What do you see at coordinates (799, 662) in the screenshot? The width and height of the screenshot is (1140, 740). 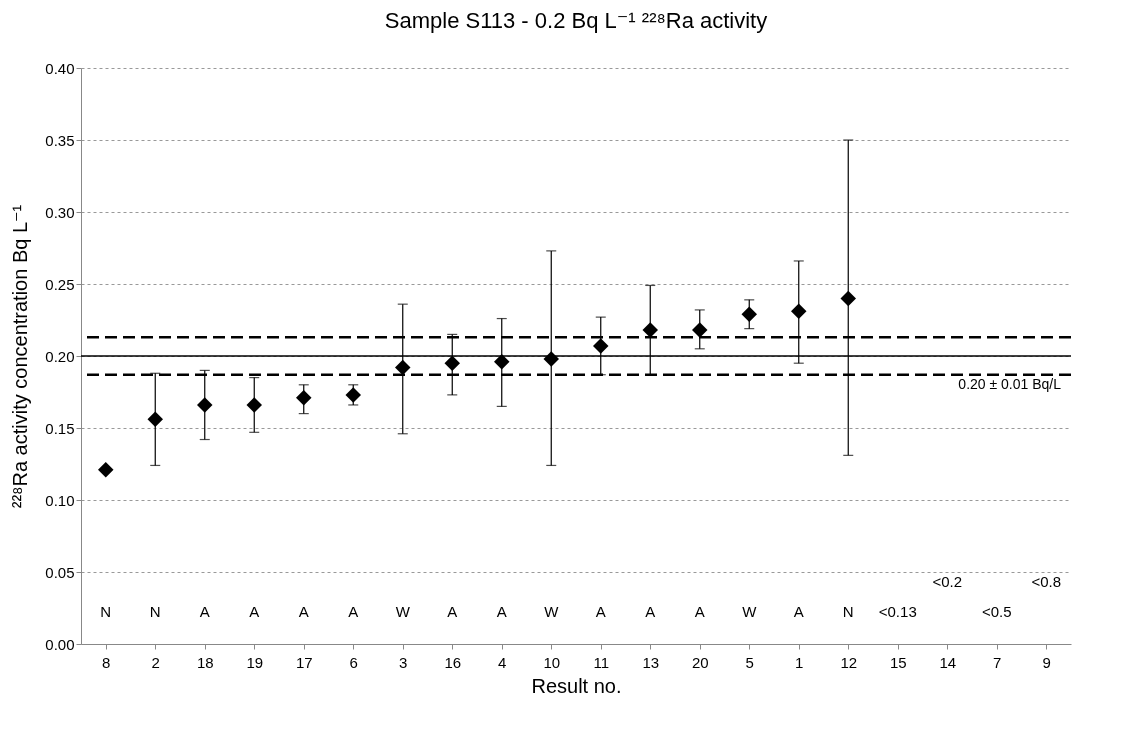 I see `x-tick-label: 1` at bounding box center [799, 662].